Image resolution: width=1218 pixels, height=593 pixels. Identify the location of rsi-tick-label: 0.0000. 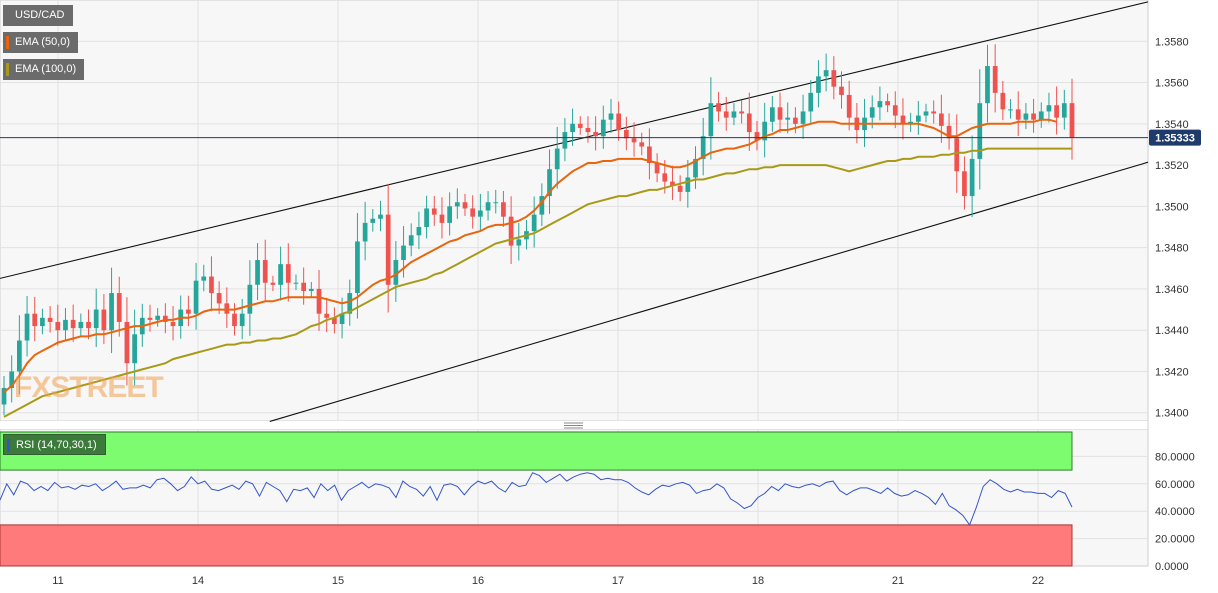
(1172, 567).